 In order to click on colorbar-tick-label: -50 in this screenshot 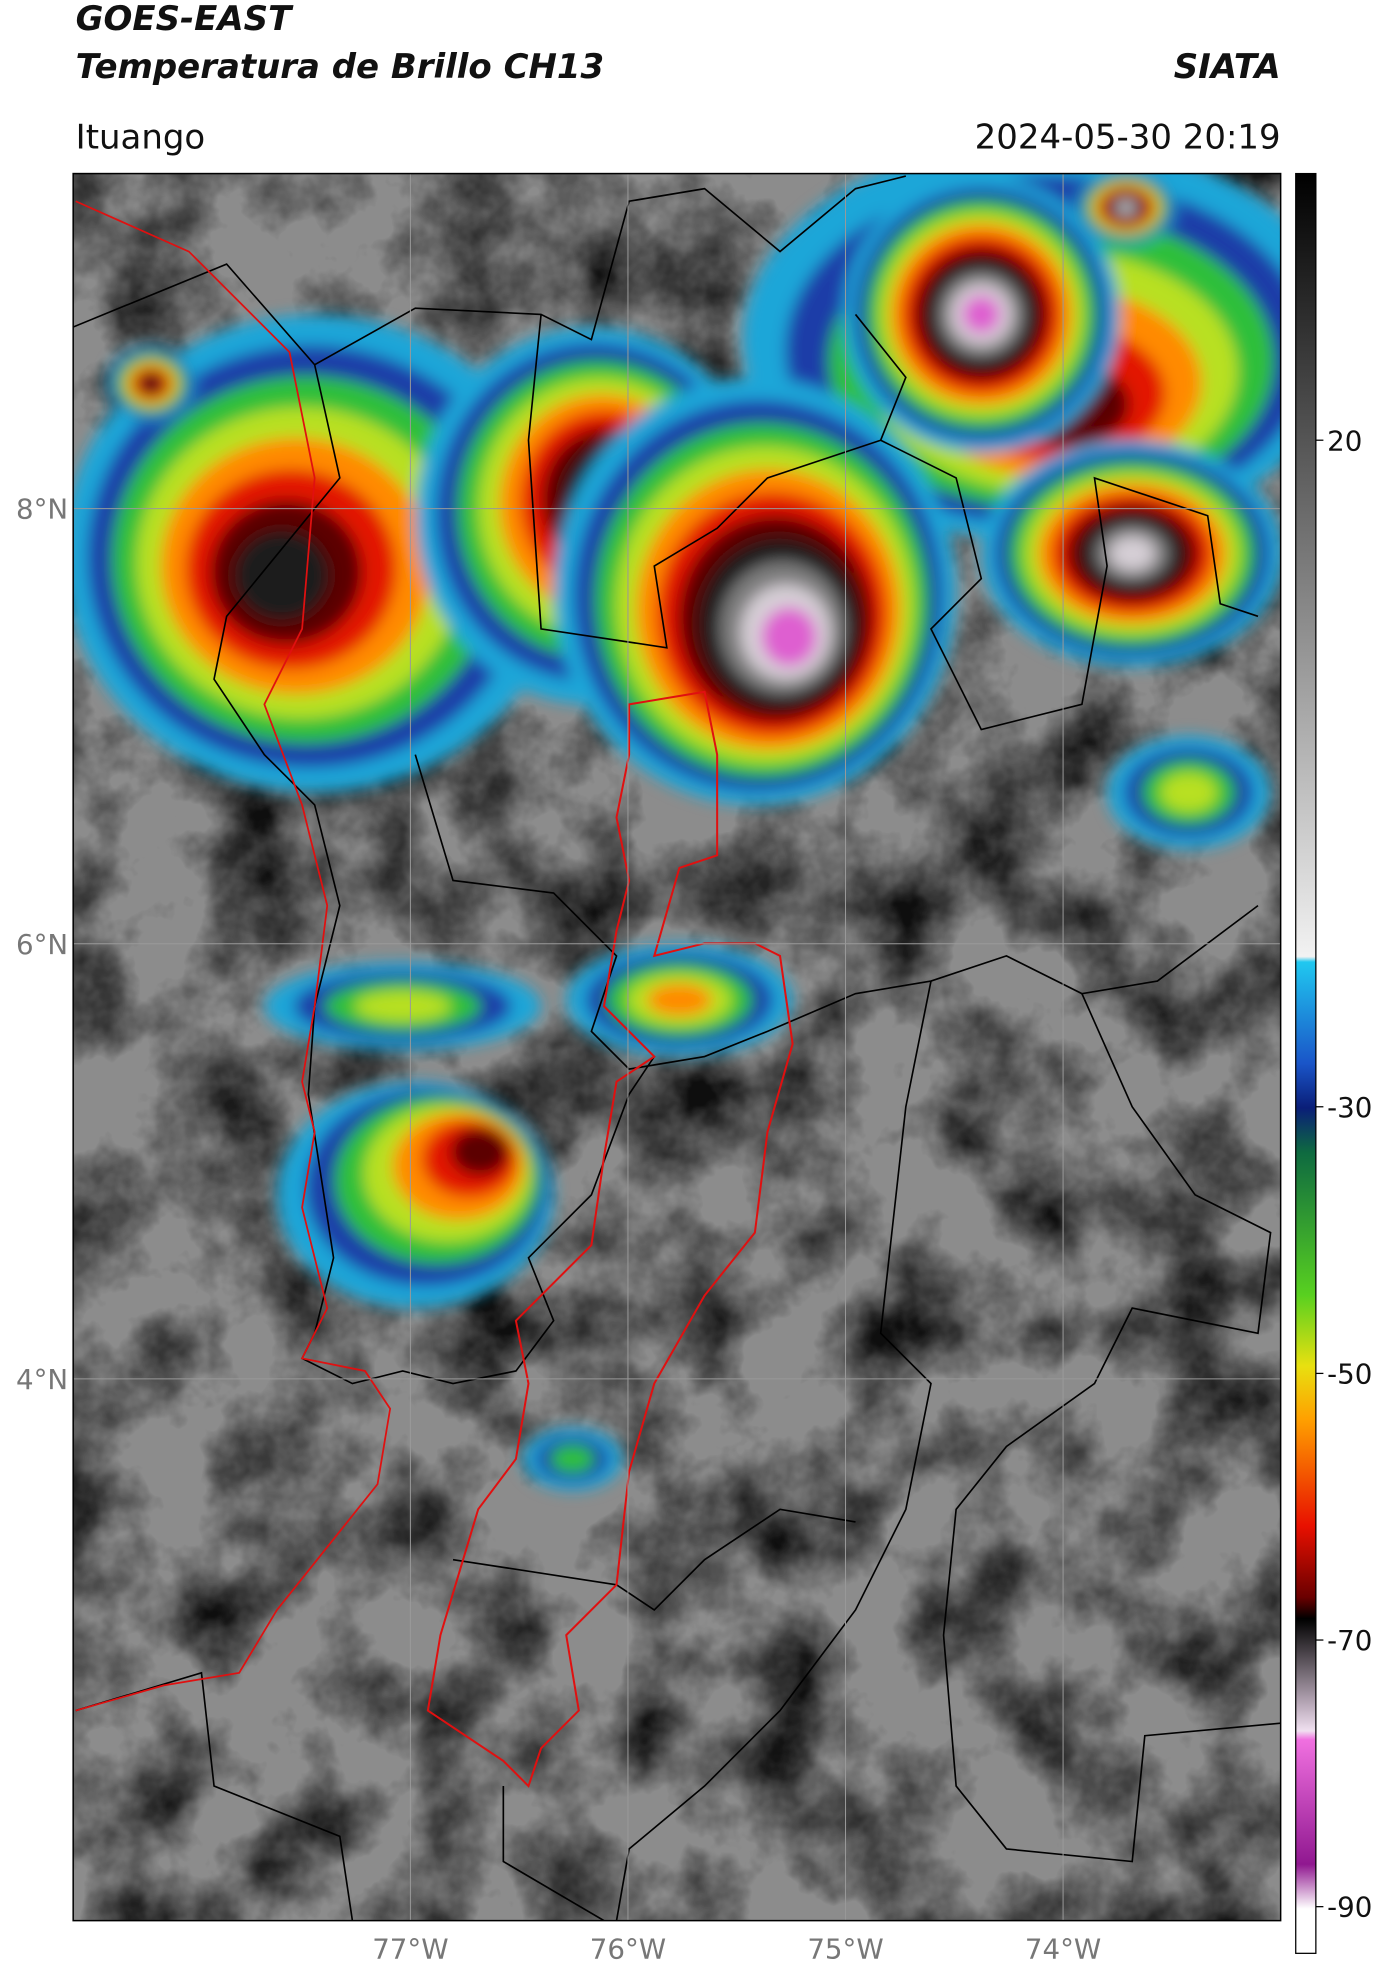, I will do `click(1349, 1373)`.